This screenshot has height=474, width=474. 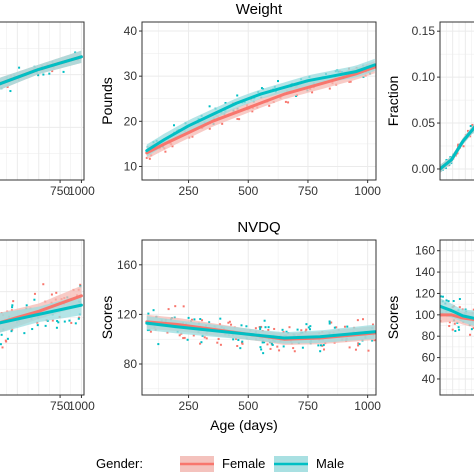 I want to click on y-axis-label: Scores, so click(x=107, y=318).